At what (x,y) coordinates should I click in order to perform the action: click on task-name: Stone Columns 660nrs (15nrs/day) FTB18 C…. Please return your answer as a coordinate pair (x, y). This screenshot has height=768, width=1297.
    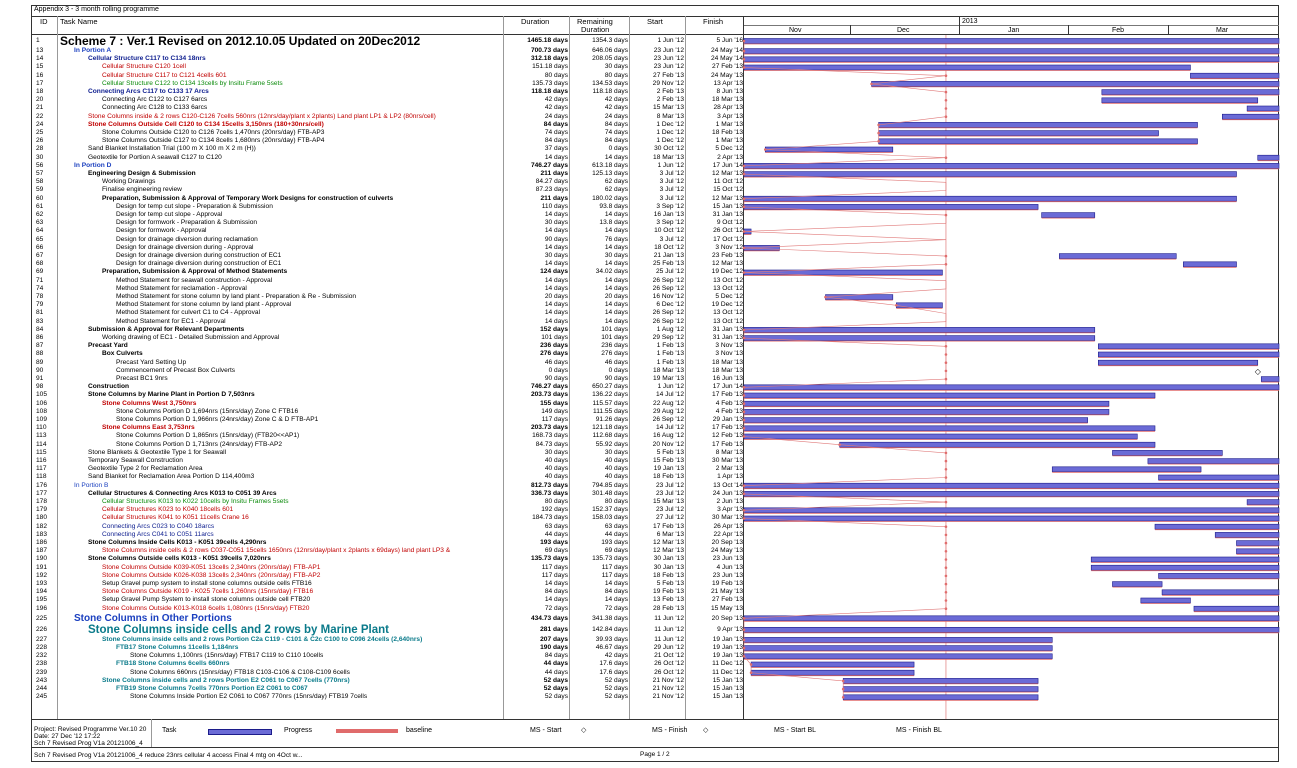
    Looking at the image, I should click on (240, 672).